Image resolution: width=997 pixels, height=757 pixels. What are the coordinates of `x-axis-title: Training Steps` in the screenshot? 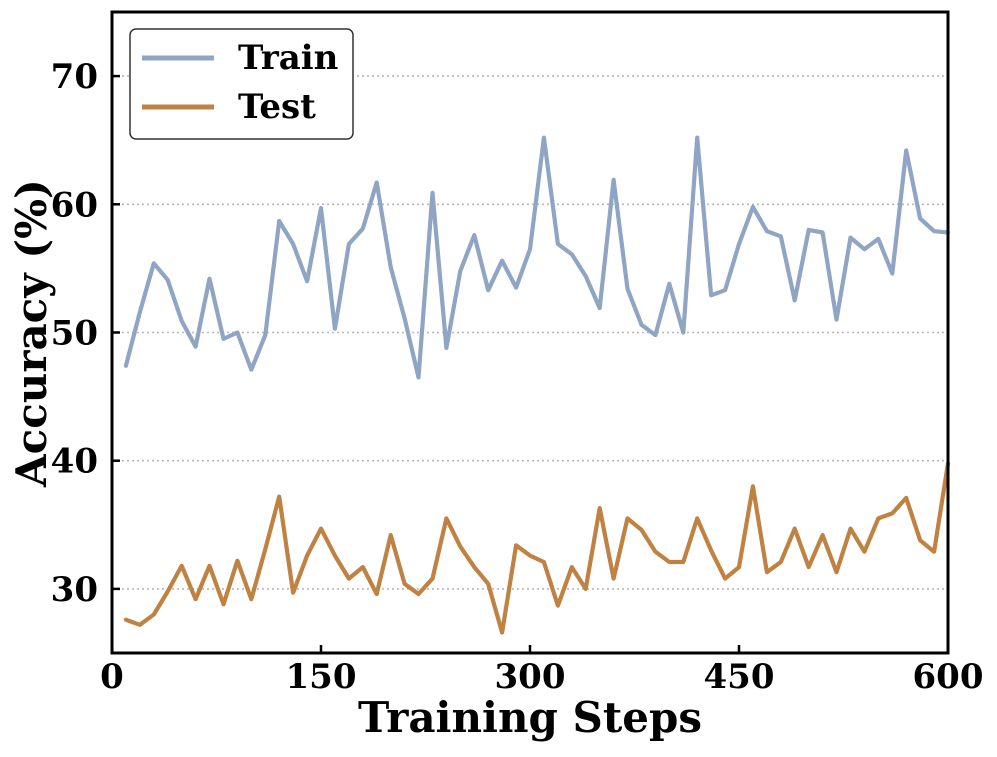 It's located at (530, 717).